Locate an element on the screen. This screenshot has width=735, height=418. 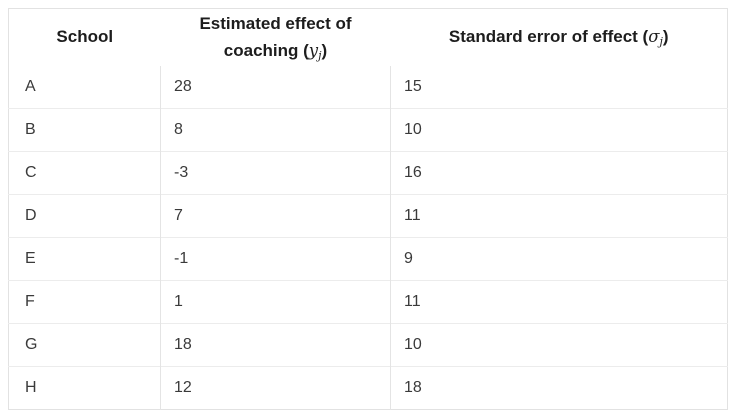
column-header-stderr: Standard error of effect (σj) is located at coordinates (559, 38).